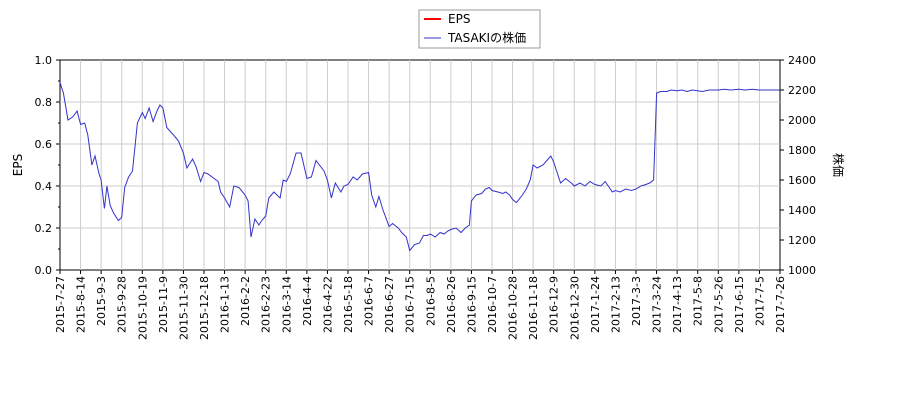  Describe the element at coordinates (492, 304) in the screenshot. I see `x-tick-label: 2016-10-7` at that location.